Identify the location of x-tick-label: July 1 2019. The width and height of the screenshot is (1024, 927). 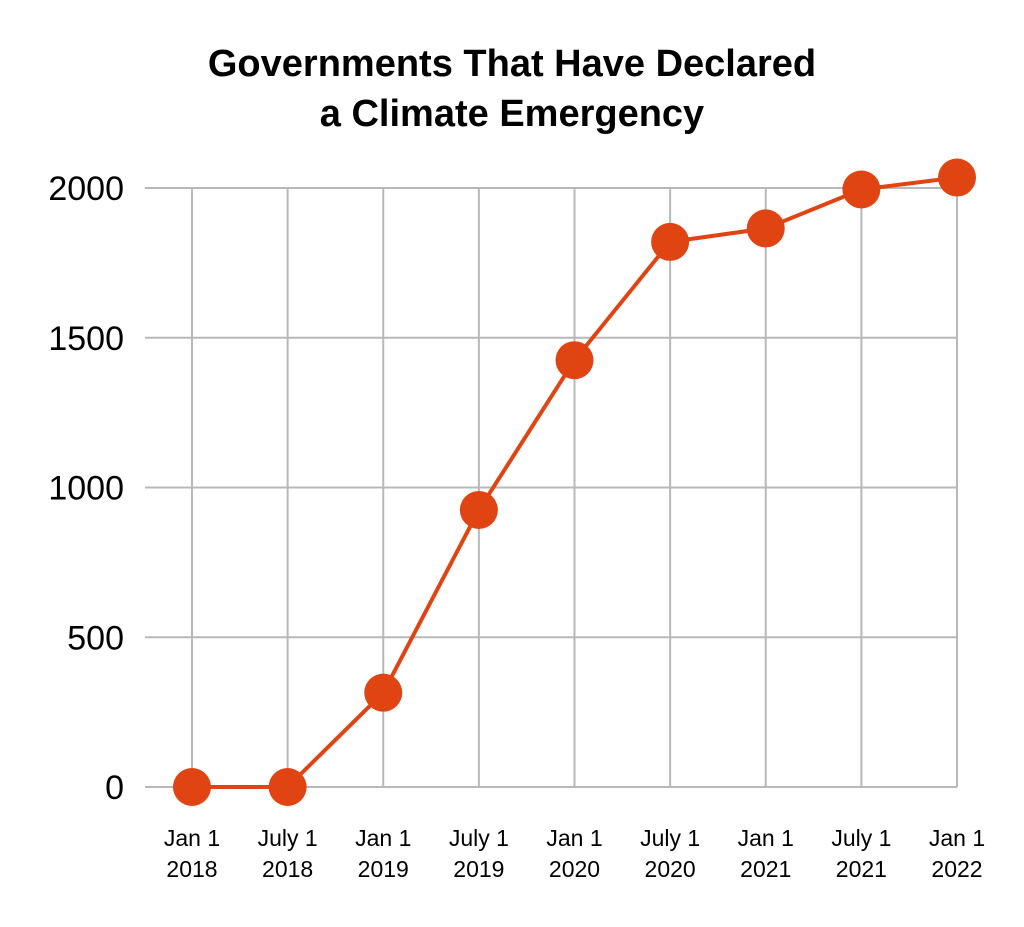
(479, 853).